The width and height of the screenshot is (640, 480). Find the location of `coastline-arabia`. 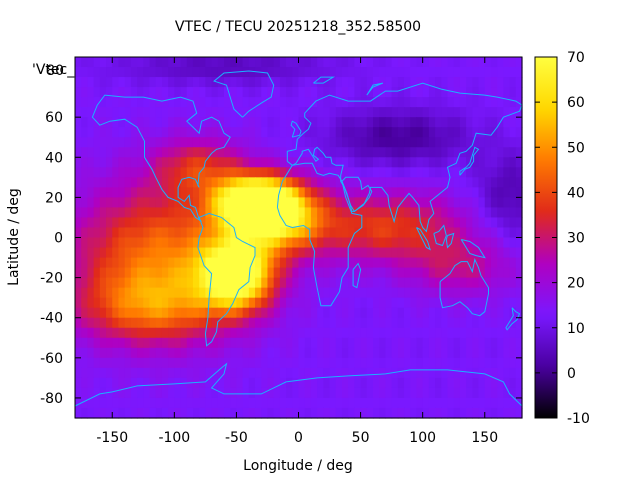

coastline-arabia is located at coordinates (357, 194).